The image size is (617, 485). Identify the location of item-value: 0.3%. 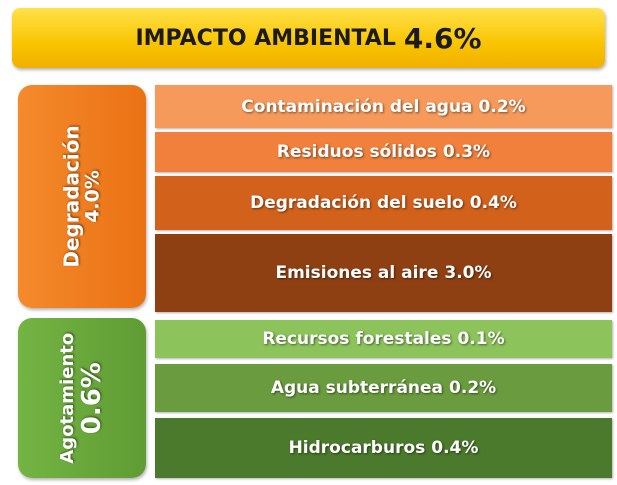
(466, 152).